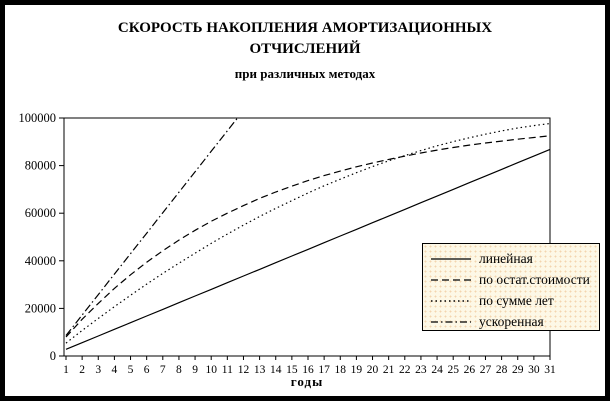 The width and height of the screenshot is (610, 401). What do you see at coordinates (550, 370) in the screenshot?
I see `x-axis-label: 31` at bounding box center [550, 370].